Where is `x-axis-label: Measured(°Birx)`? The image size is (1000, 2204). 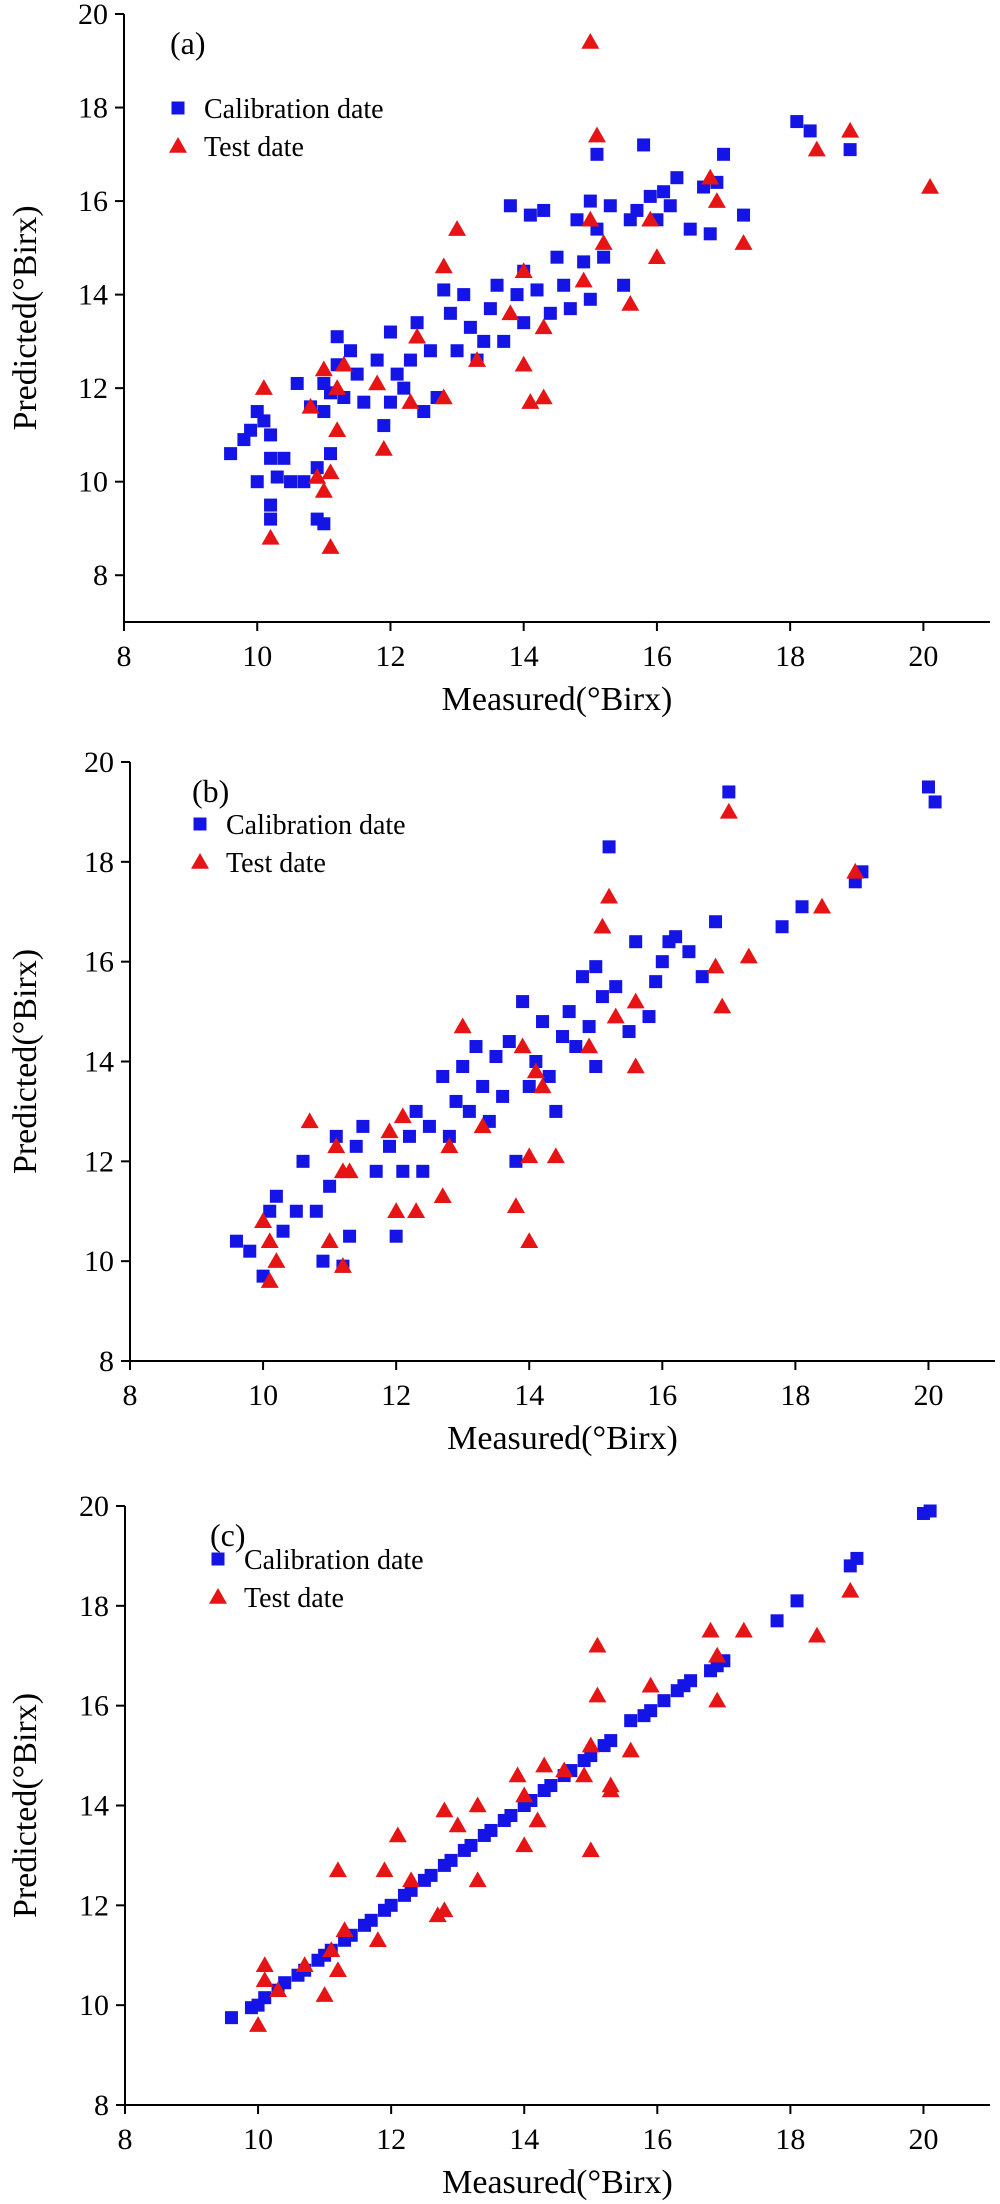
x-axis-label: Measured(°Birx) is located at coordinates (557, 699).